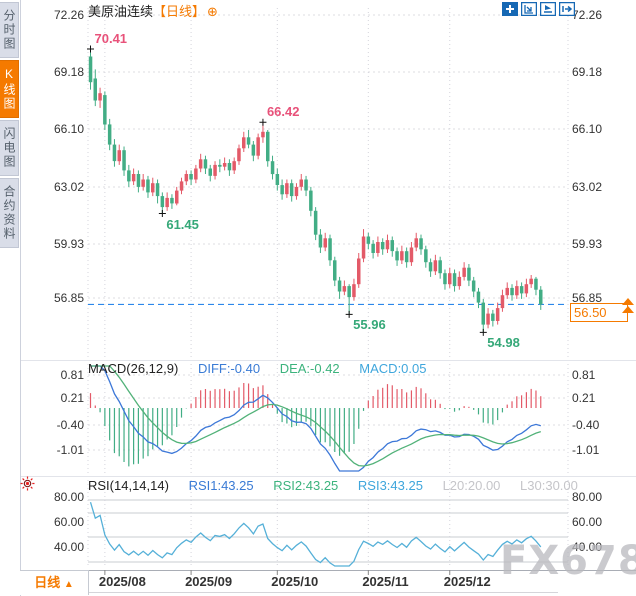 This screenshot has width=636, height=596. I want to click on macd-axis-label-left-2: -0.40, so click(70, 425).